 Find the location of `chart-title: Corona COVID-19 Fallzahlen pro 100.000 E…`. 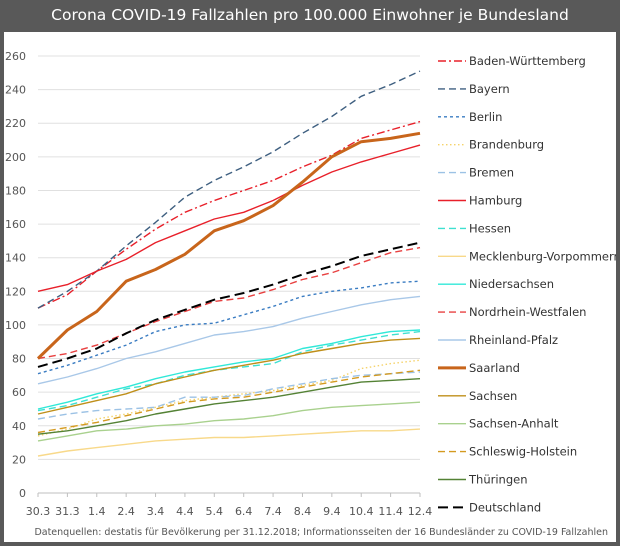

chart-title: Corona COVID-19 Fallzahlen pro 100.000 E… is located at coordinates (310, 15).